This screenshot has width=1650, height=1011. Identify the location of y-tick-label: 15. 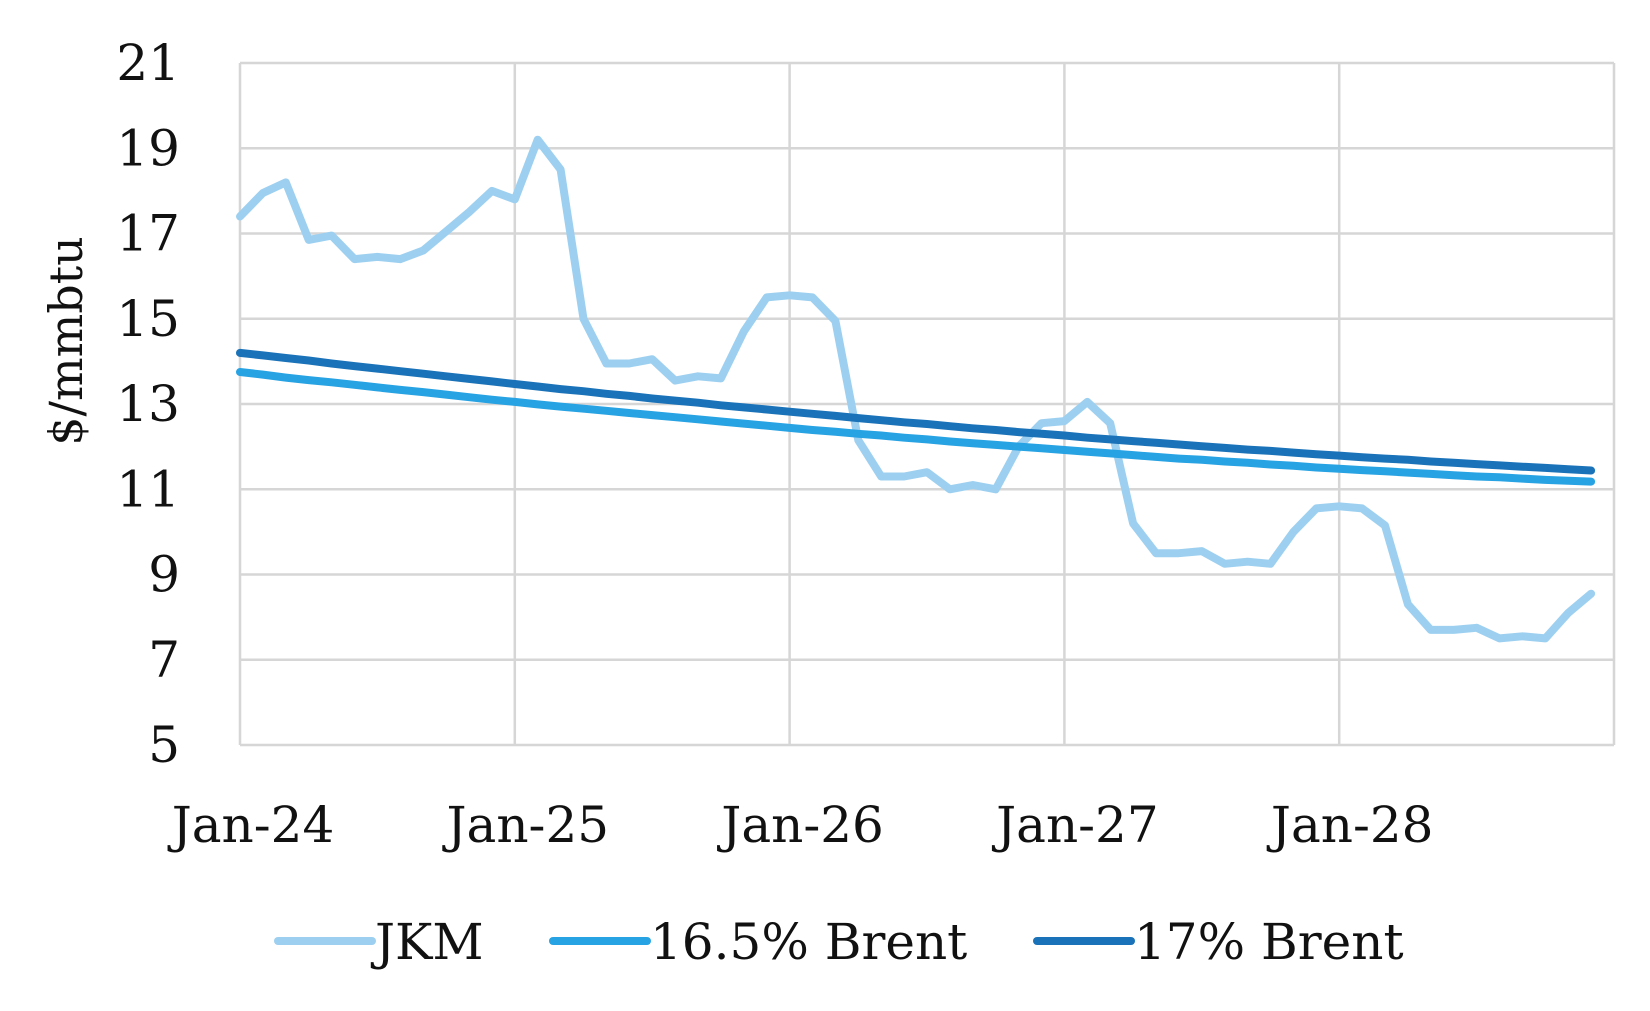
(148, 319).